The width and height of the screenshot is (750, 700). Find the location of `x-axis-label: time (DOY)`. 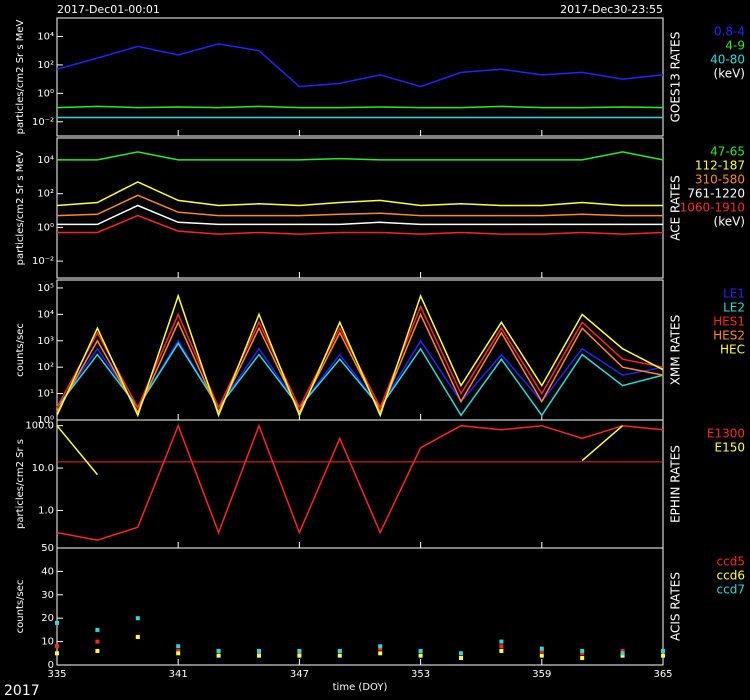

x-axis-label: time (DOY) is located at coordinates (360, 687).